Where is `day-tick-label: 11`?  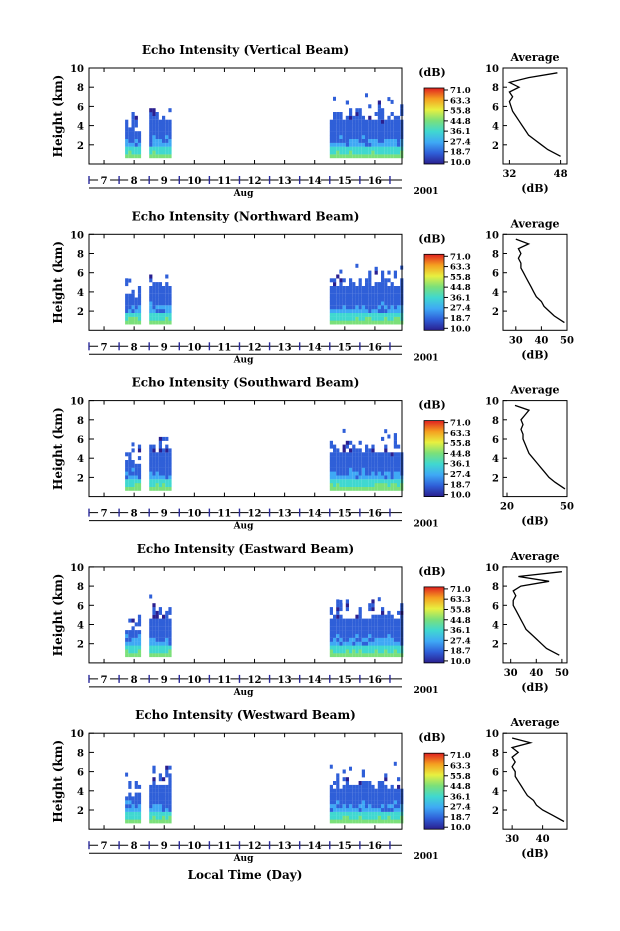
day-tick-label: 11 is located at coordinates (224, 514).